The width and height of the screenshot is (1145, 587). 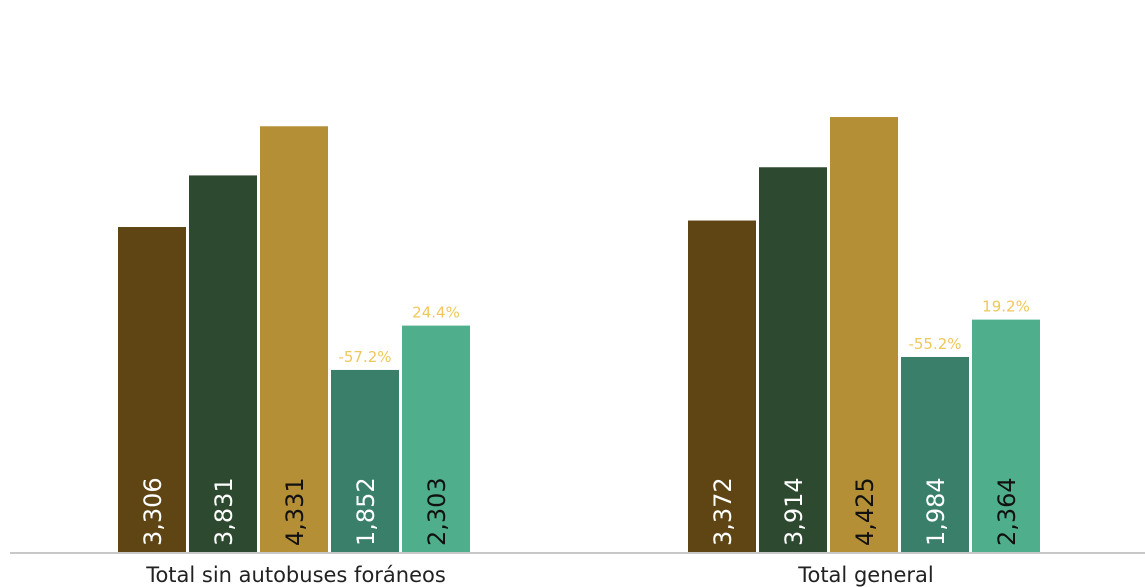 I want to click on bar-change-annotation: 19.2%, so click(x=1006, y=307).